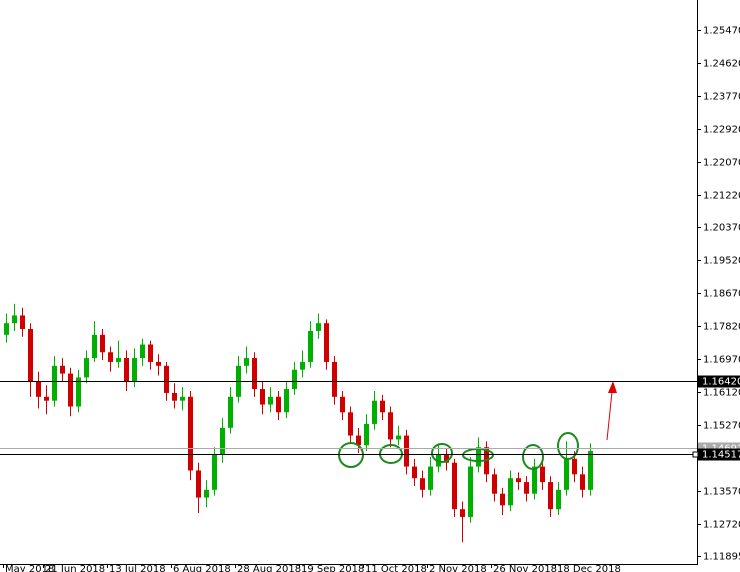 Image resolution: width=740 pixels, height=572 pixels. I want to click on y-tick-label: 1.13570, so click(721, 492).